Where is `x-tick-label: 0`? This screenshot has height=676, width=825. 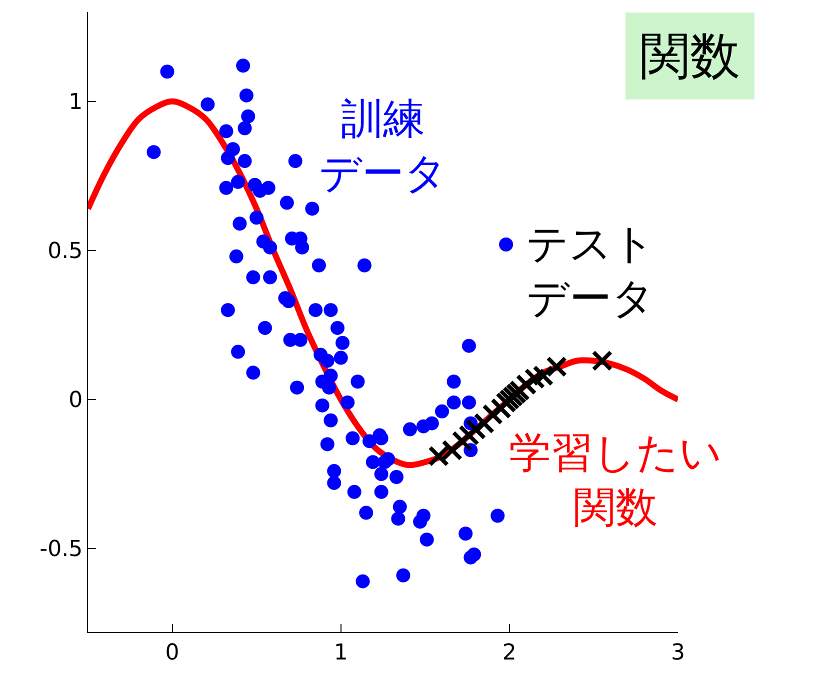 x-tick-label: 0 is located at coordinates (172, 653).